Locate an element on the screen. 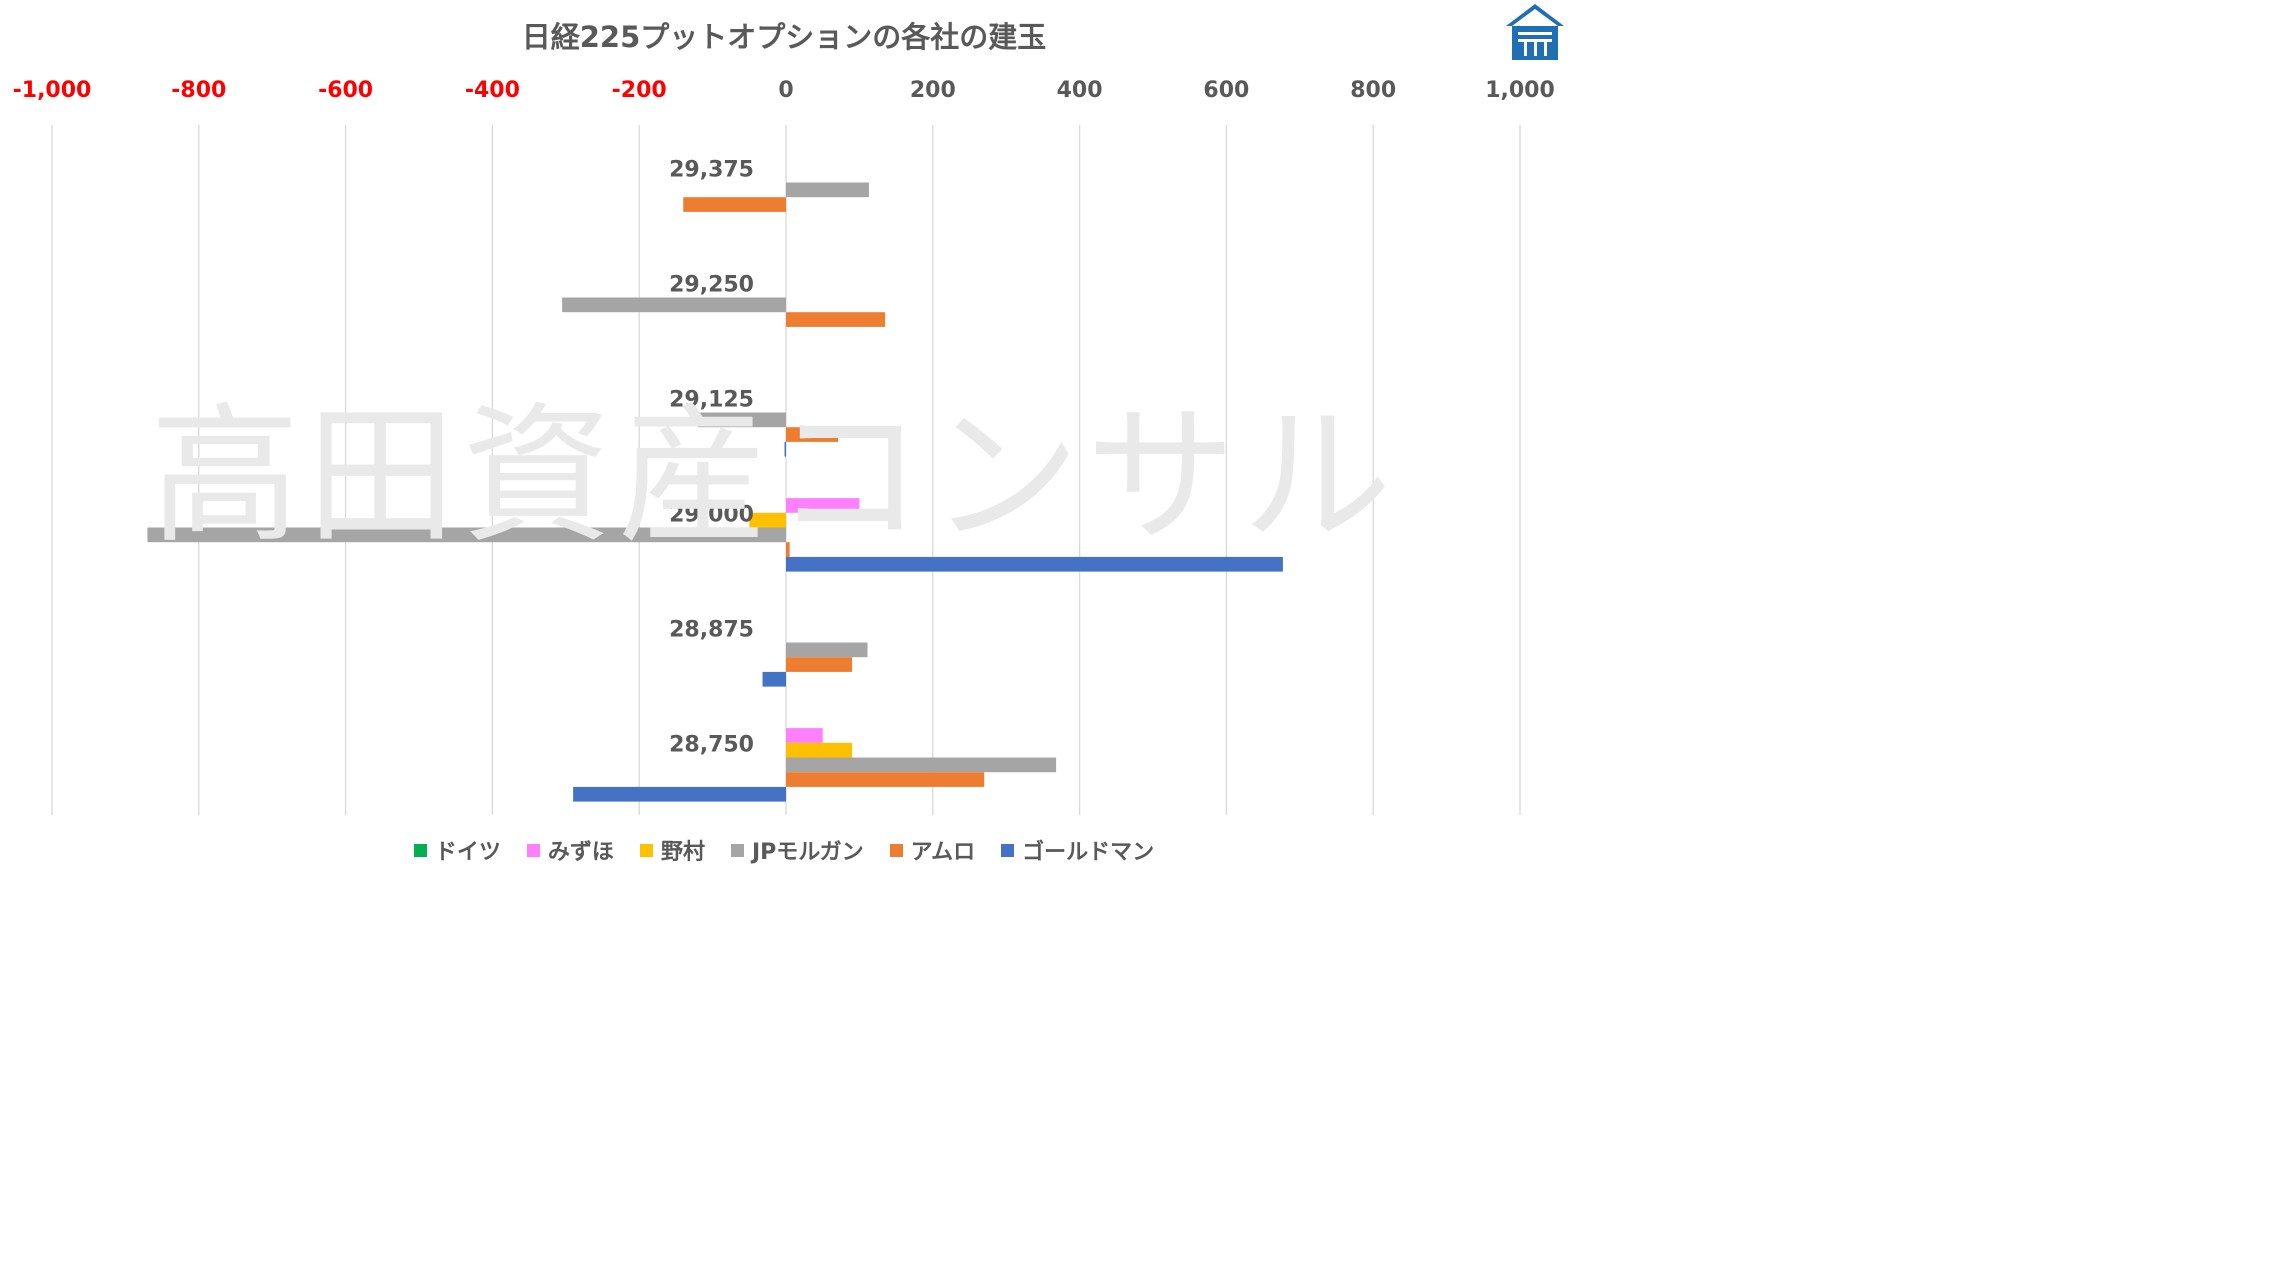 The image size is (2288, 1285). category-label: 28,750 is located at coordinates (711, 745).